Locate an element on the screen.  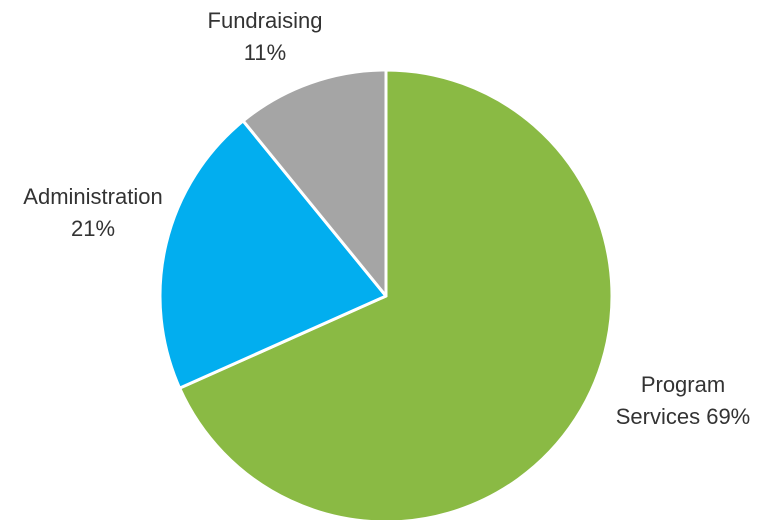
slice-label: Fundraising 11% is located at coordinates (265, 36).